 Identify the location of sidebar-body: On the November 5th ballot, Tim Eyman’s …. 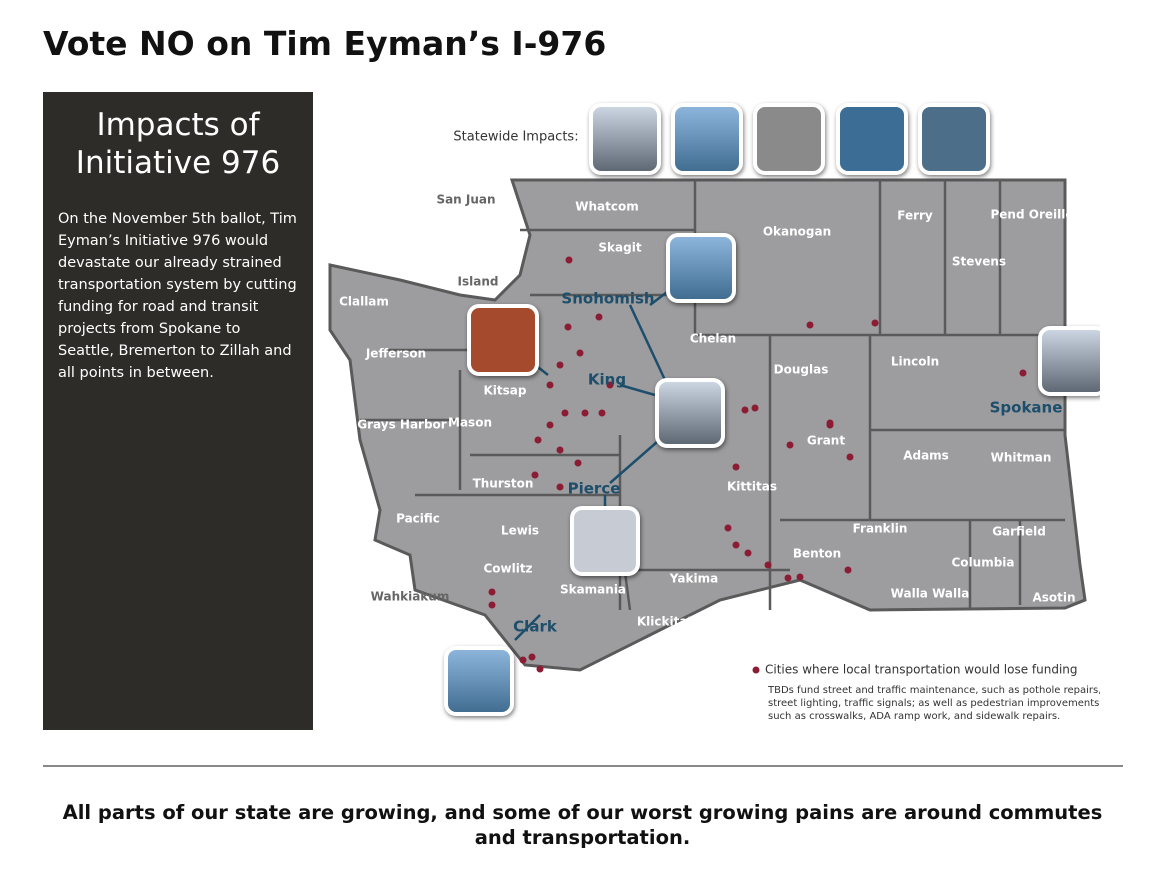
(177, 296).